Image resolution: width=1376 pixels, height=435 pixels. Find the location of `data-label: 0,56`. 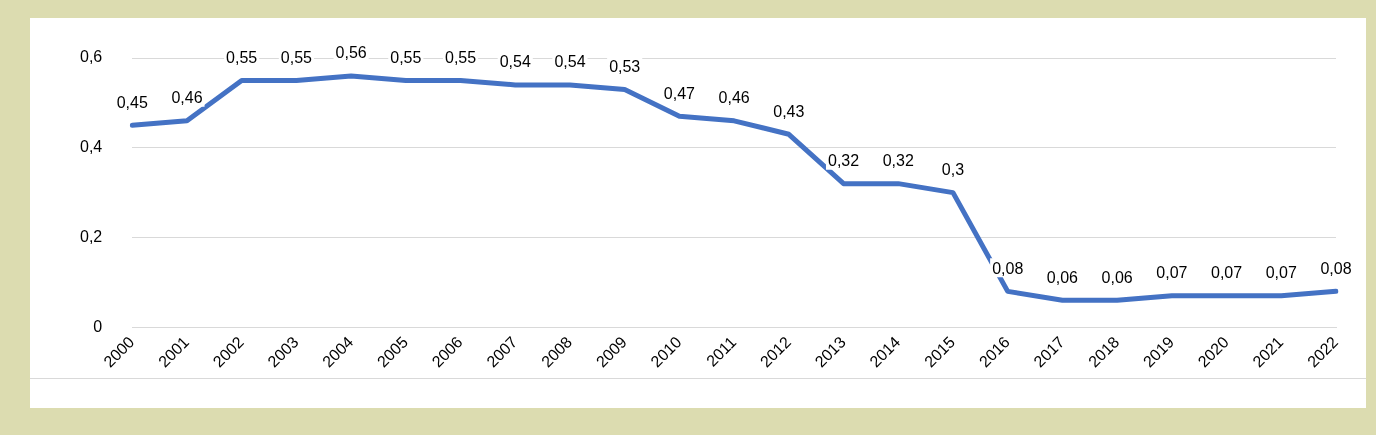

data-label: 0,56 is located at coordinates (351, 53).